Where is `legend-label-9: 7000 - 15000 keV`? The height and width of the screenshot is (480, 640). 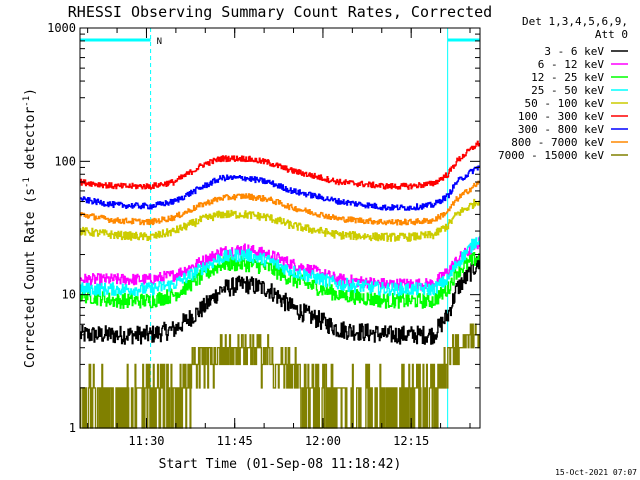 legend-label-9: 7000 - 15000 keV is located at coordinates (551, 155).